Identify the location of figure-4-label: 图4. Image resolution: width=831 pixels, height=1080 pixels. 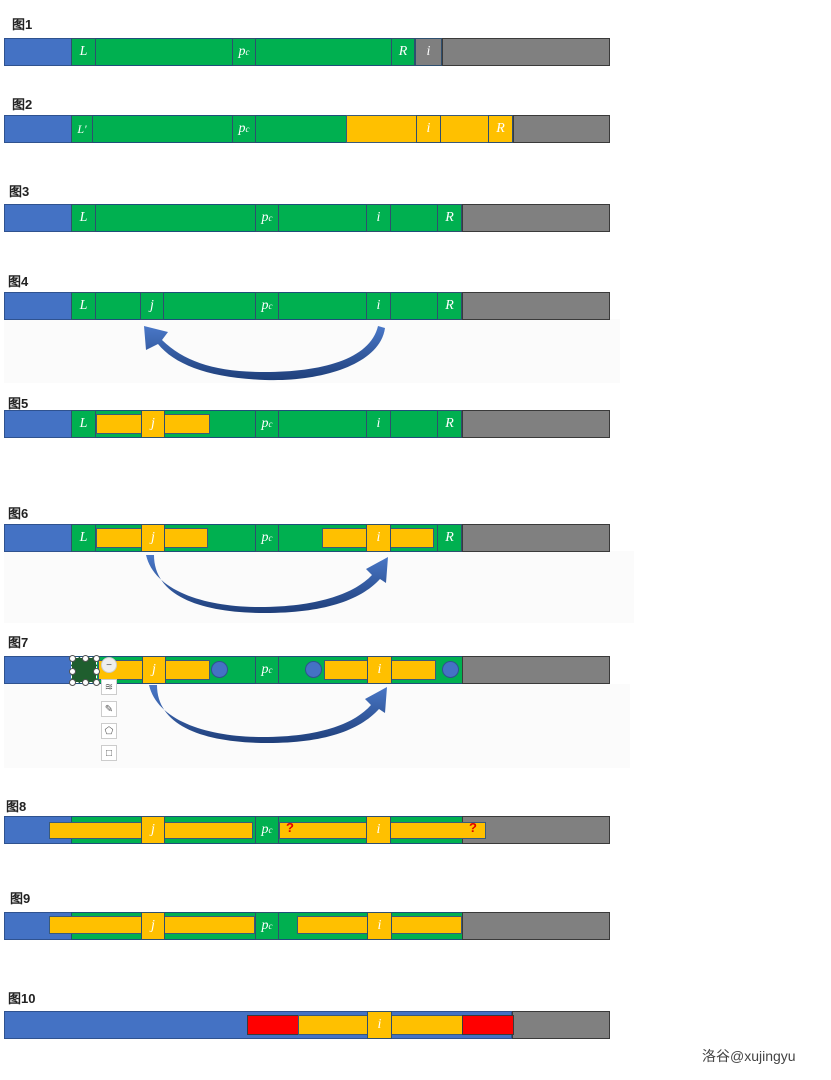
(18, 281).